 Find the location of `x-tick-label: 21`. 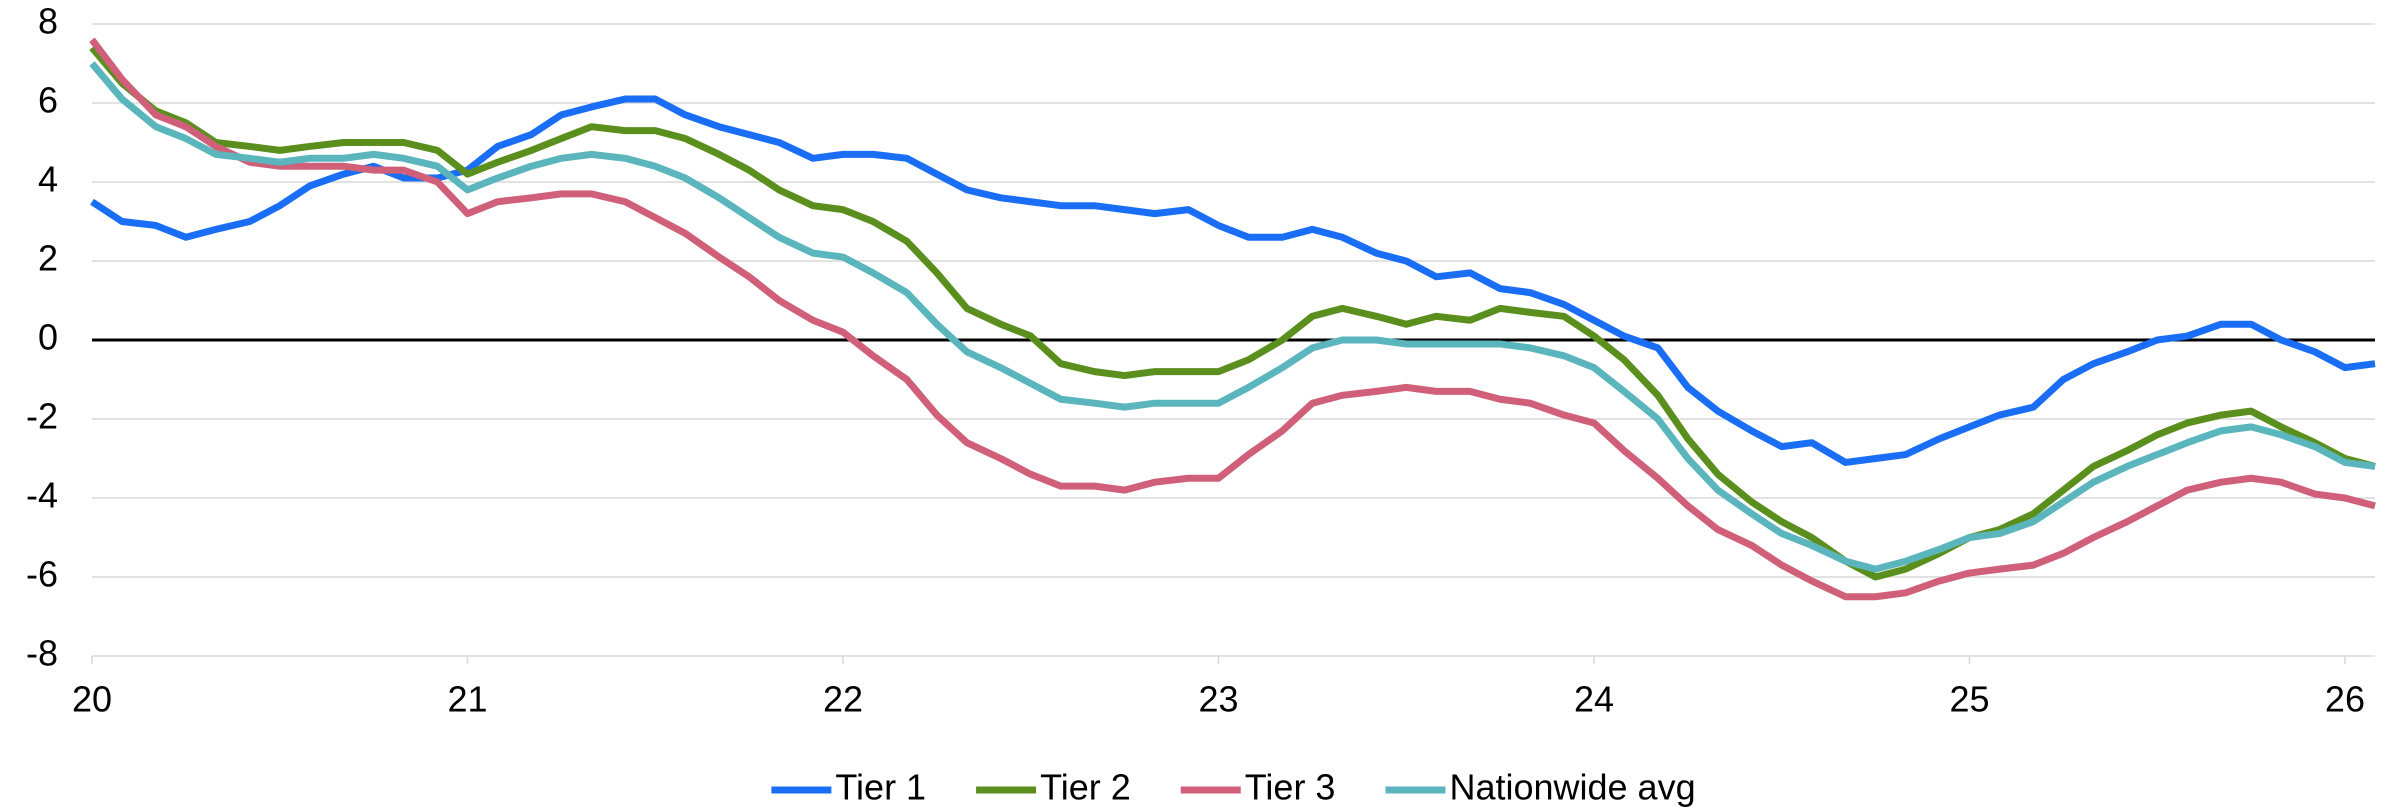

x-tick-label: 21 is located at coordinates (467, 699).